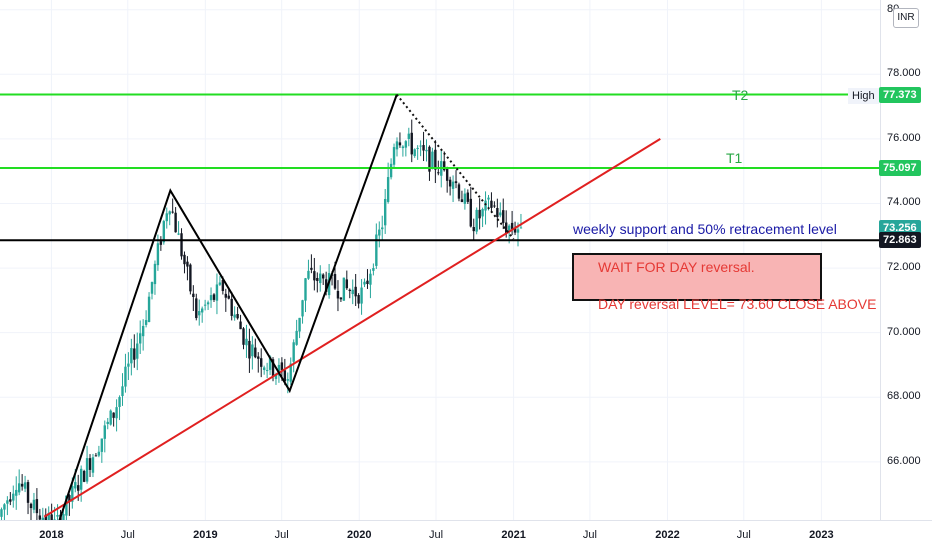 The height and width of the screenshot is (551, 932). Describe the element at coordinates (904, 396) in the screenshot. I see `price-tick-label: 68.000` at that location.